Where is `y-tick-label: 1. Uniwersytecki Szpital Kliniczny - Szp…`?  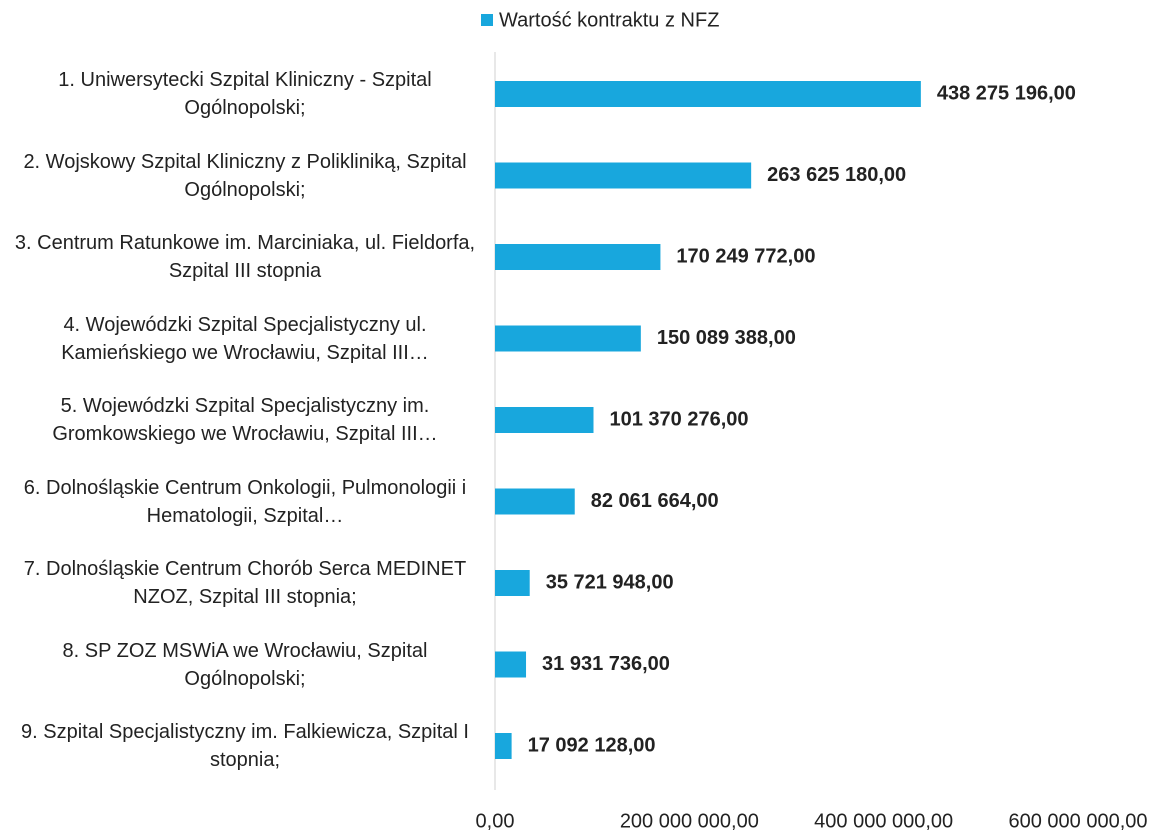
y-tick-label: 1. Uniwersytecki Szpital Kliniczny - Szp… is located at coordinates (245, 94).